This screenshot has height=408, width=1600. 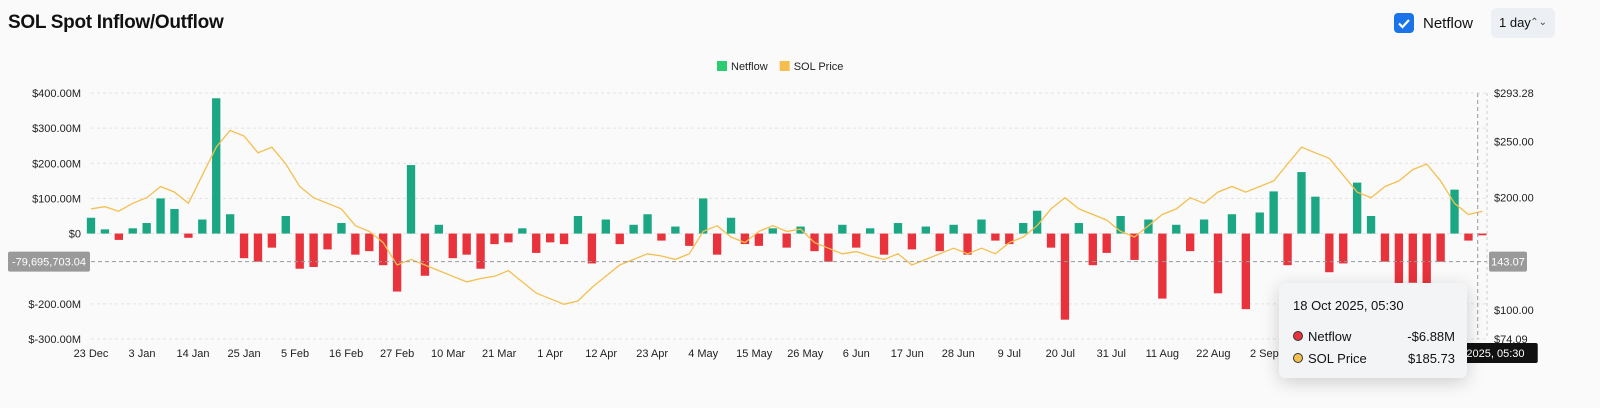 What do you see at coordinates (1213, 354) in the screenshot?
I see `x-tick-label: 22 Aug` at bounding box center [1213, 354].